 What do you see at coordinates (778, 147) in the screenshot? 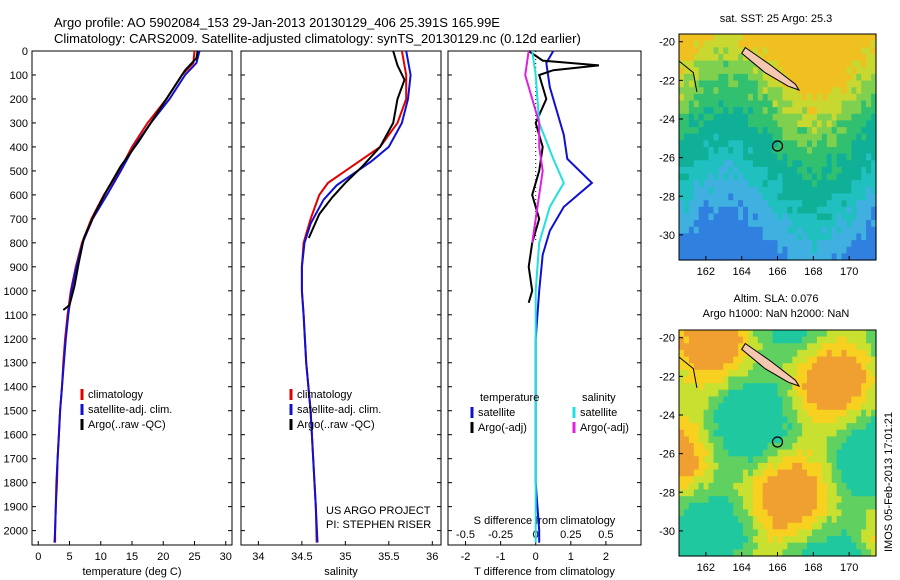
I see `sst-heatmap` at bounding box center [778, 147].